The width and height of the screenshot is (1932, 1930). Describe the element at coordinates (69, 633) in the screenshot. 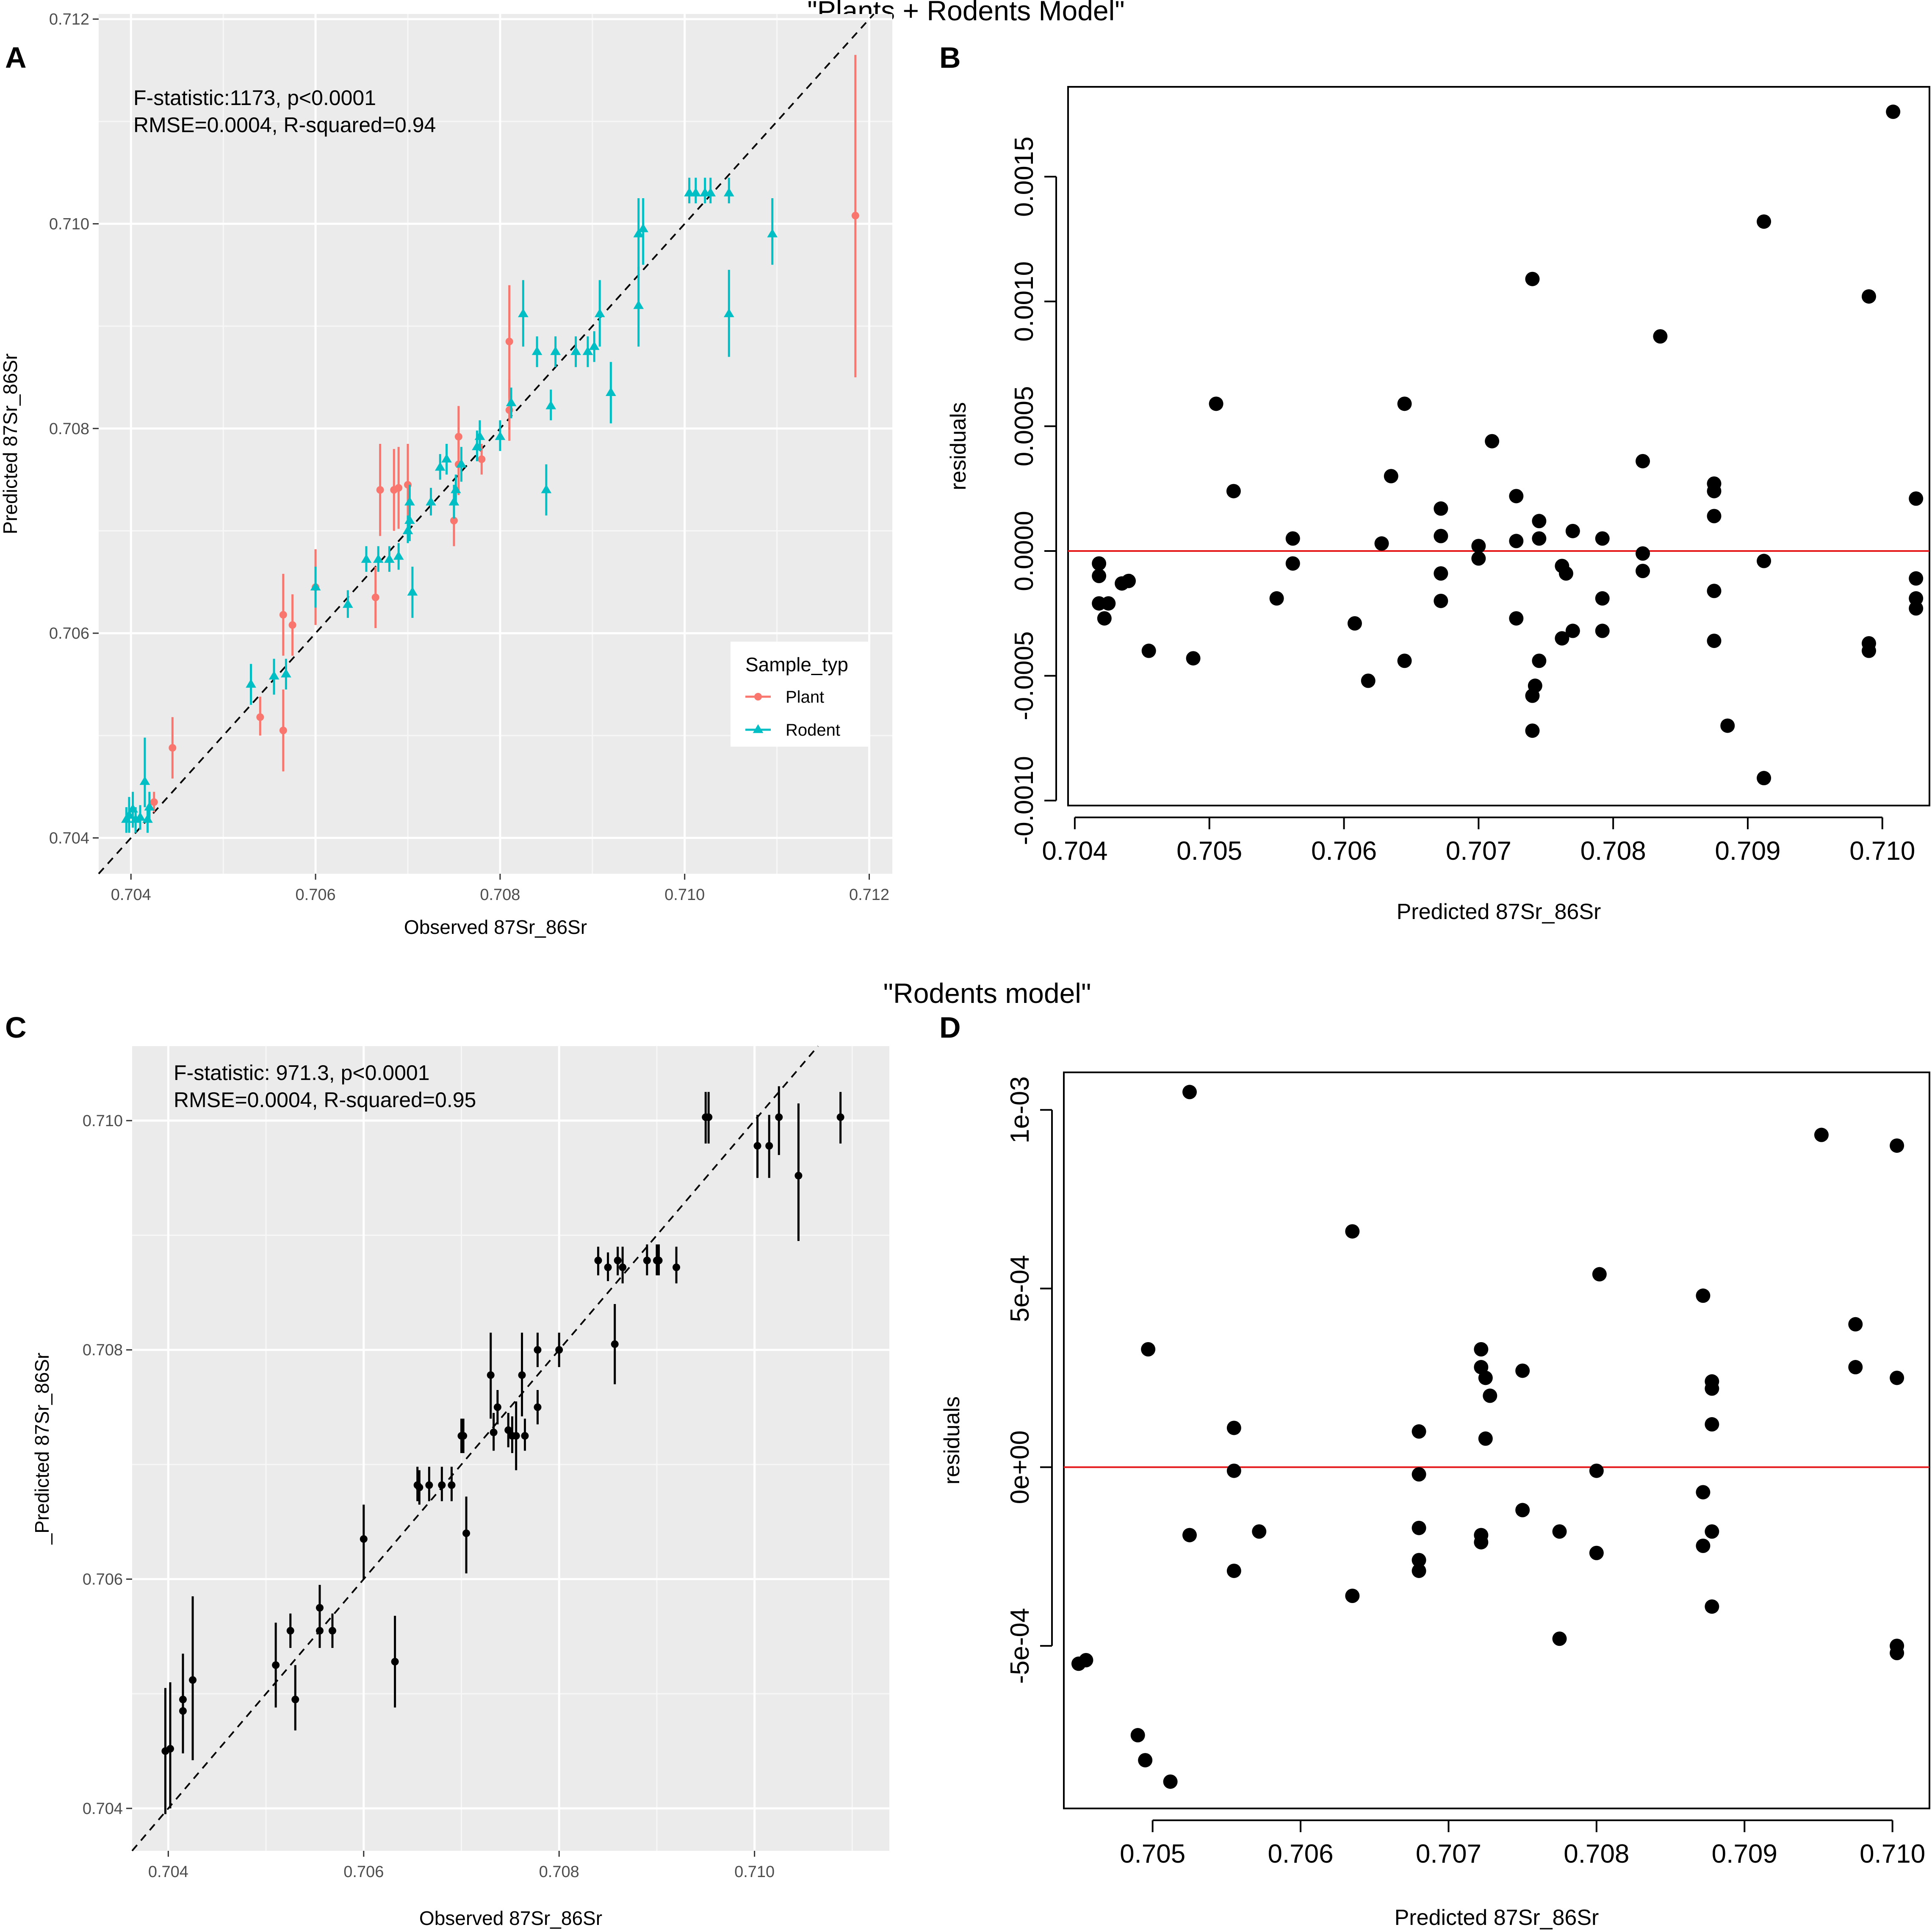

I see `y-tick-label: 0.706` at that location.